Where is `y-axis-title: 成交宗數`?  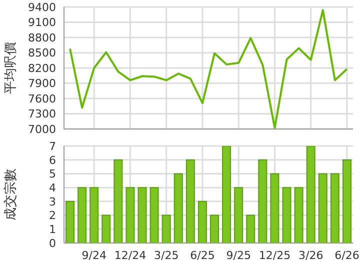 y-axis-title: 成交宗數 is located at coordinates (10, 194).